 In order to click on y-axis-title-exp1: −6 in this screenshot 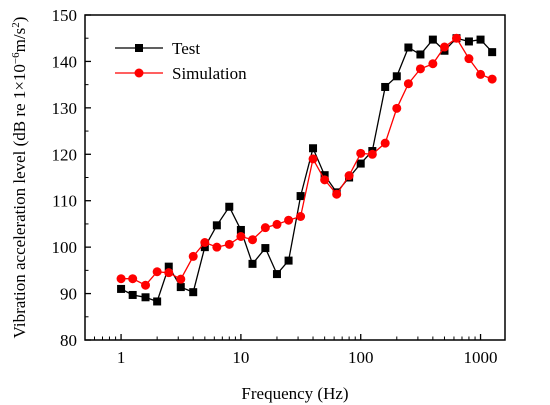, I will do `click(16, 58)`.